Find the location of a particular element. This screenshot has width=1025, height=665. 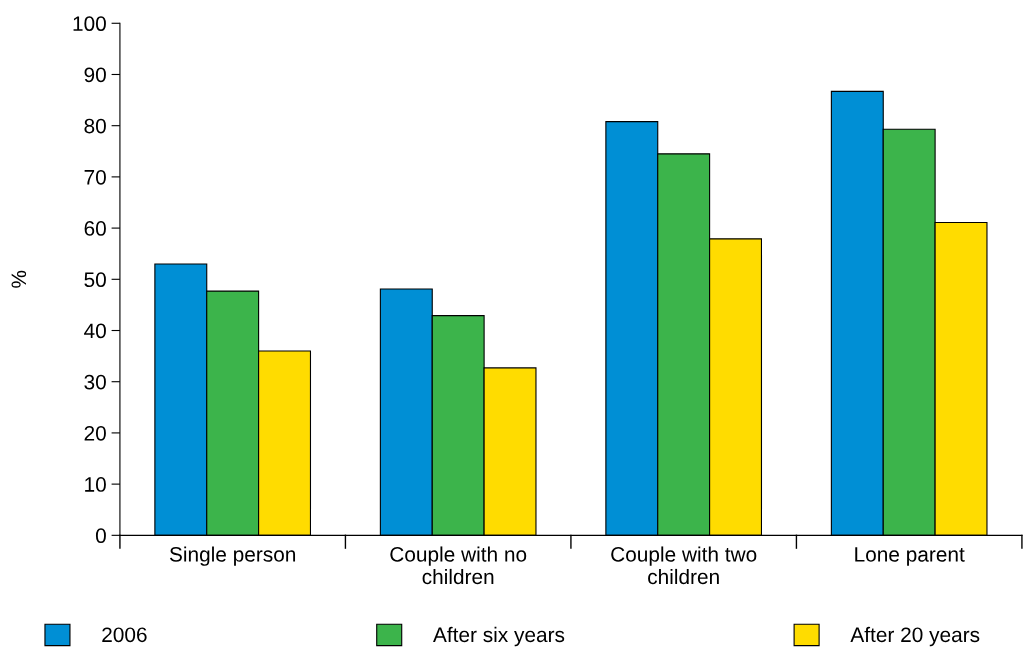

y-tick-label: 60 is located at coordinates (95, 228).